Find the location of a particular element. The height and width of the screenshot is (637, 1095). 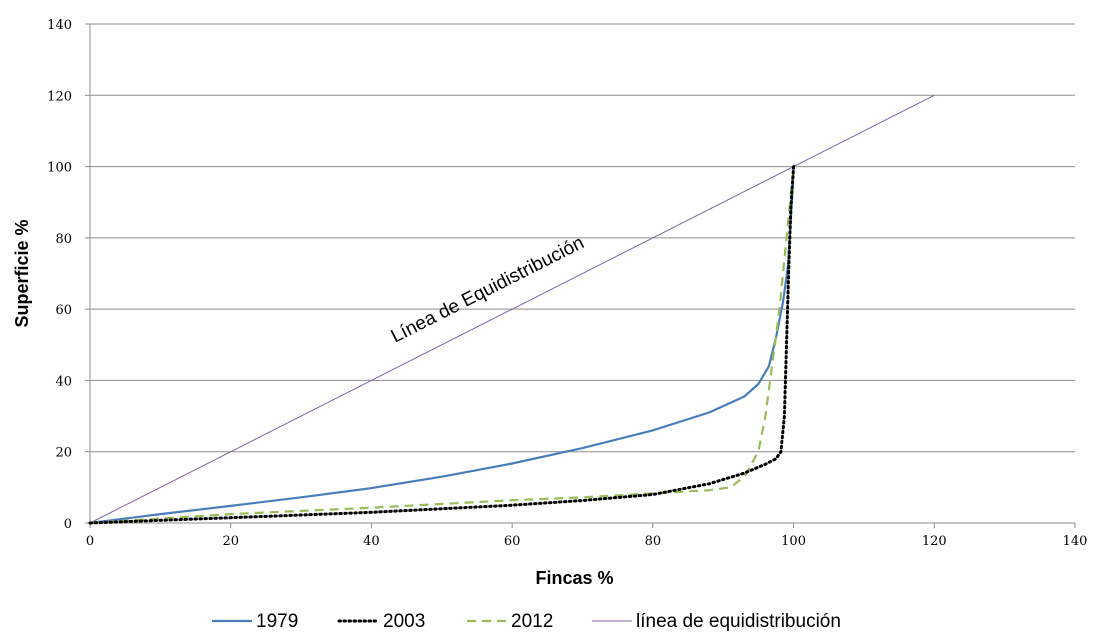

x-tick-label: 0 is located at coordinates (90, 541).